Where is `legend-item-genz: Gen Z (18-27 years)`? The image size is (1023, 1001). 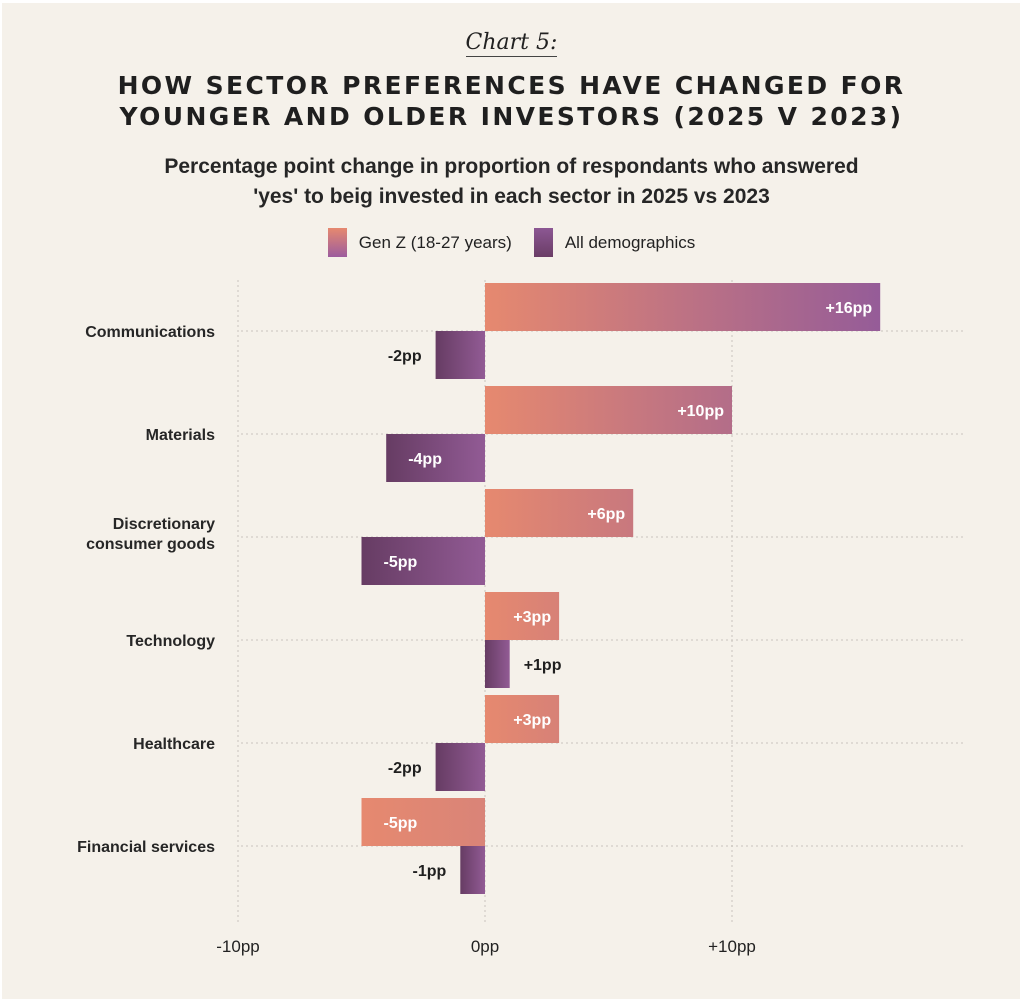
legend-item-genz: Gen Z (18-27 years) is located at coordinates (419, 242).